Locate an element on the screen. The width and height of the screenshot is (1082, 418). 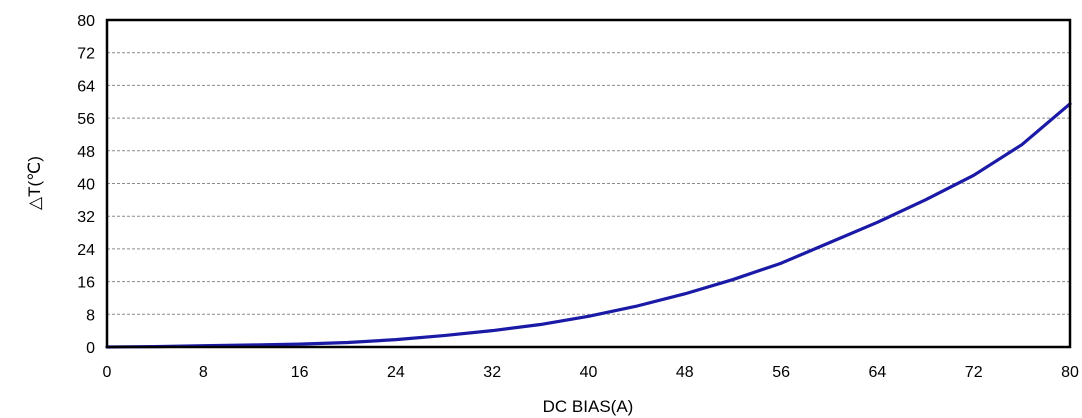
x-tick-label: 56 is located at coordinates (781, 372).